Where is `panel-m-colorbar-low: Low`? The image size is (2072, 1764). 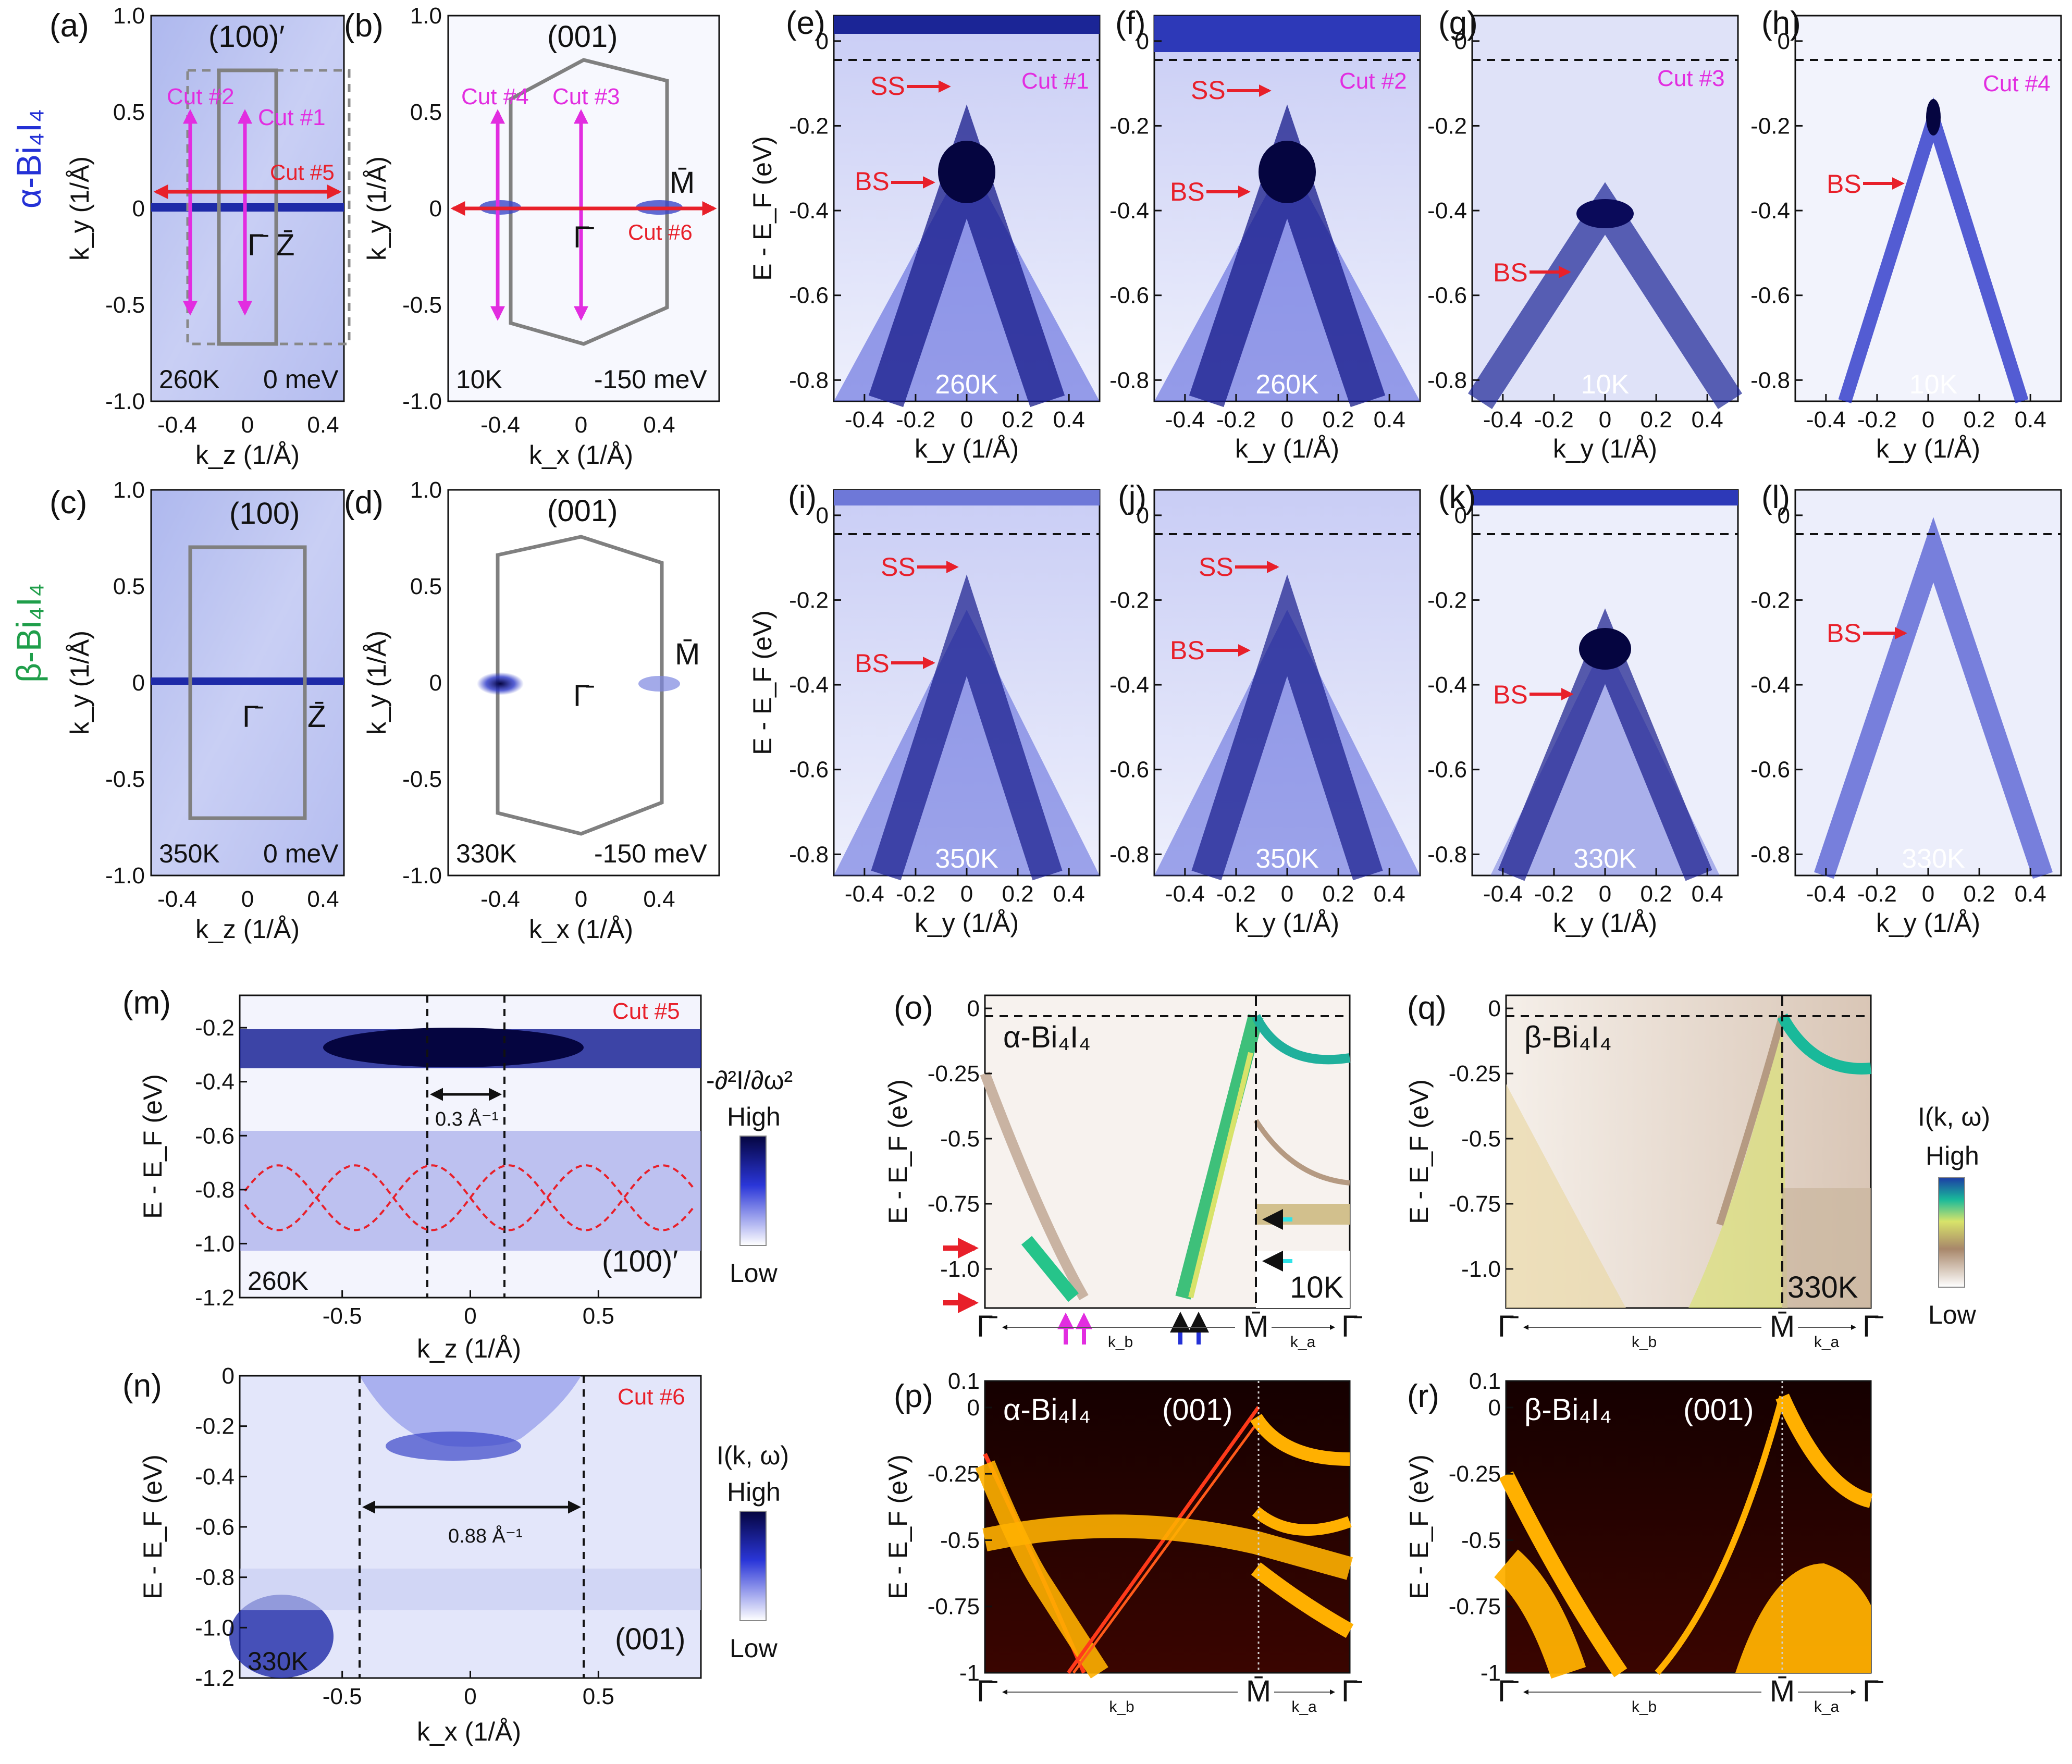 panel-m-colorbar-low: Low is located at coordinates (754, 1273).